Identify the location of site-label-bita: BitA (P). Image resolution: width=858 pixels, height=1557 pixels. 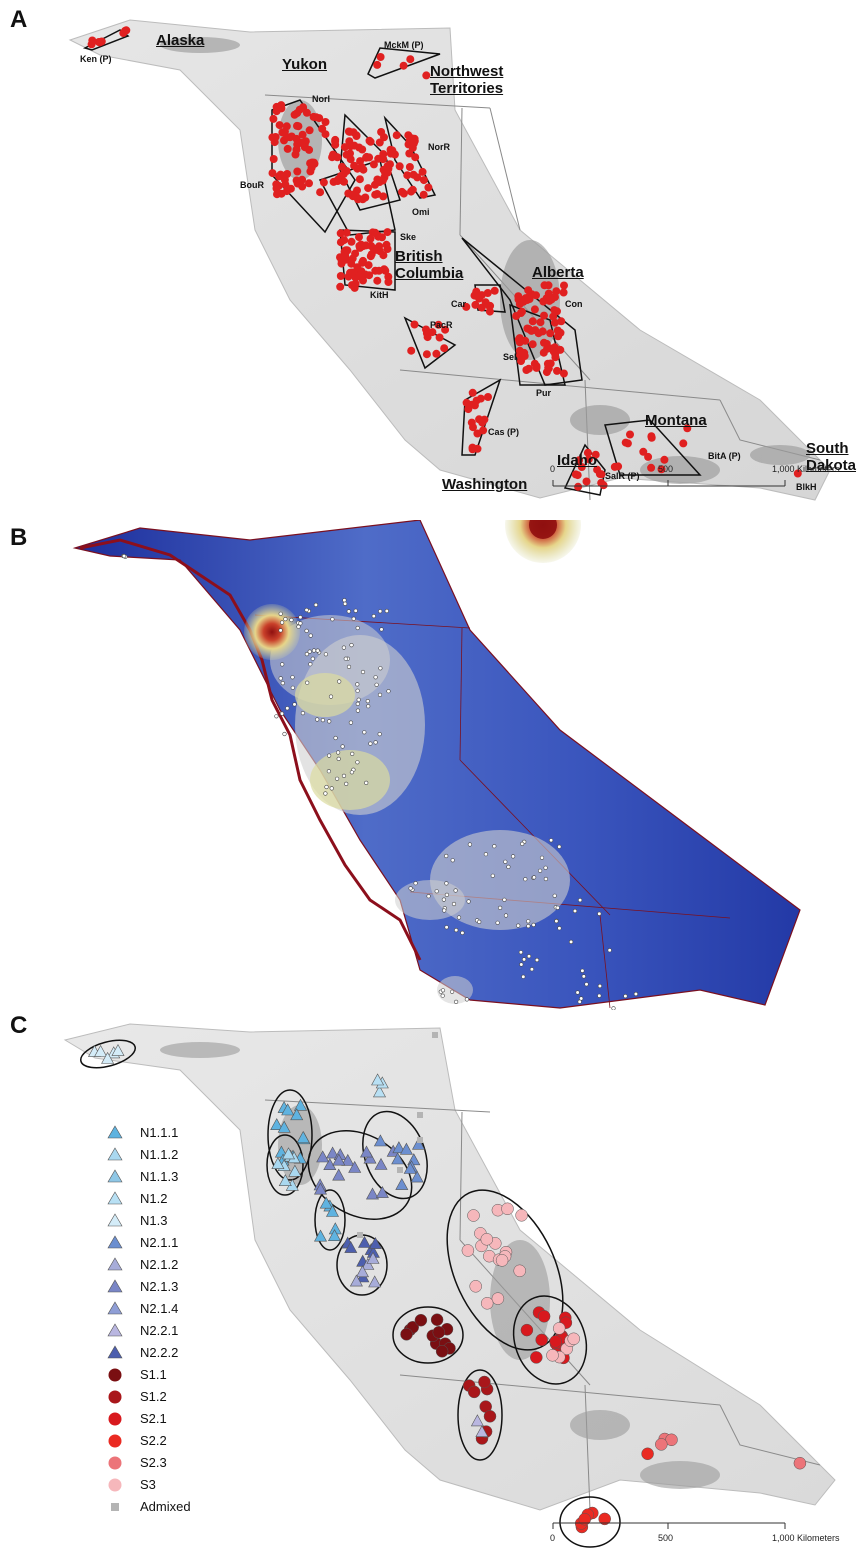
(724, 456).